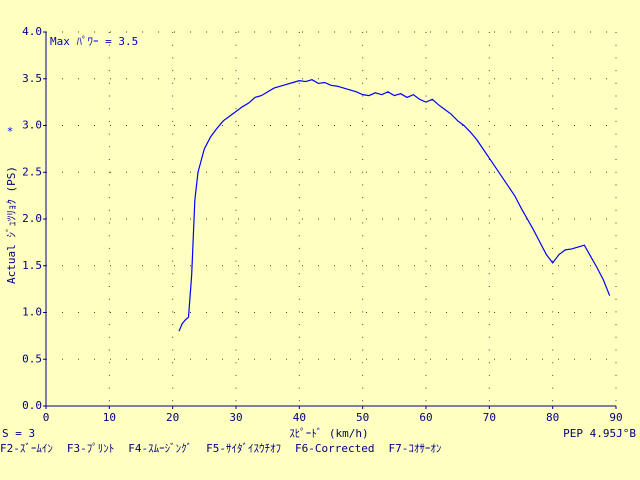  Describe the element at coordinates (552, 417) in the screenshot. I see `x-tick-label: 80` at that location.